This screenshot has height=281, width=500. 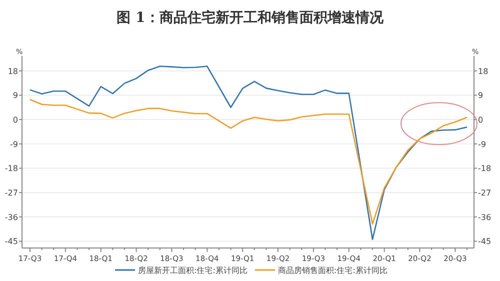 What do you see at coordinates (11, 193) in the screenshot?
I see `y-tick-label: -27` at bounding box center [11, 193].